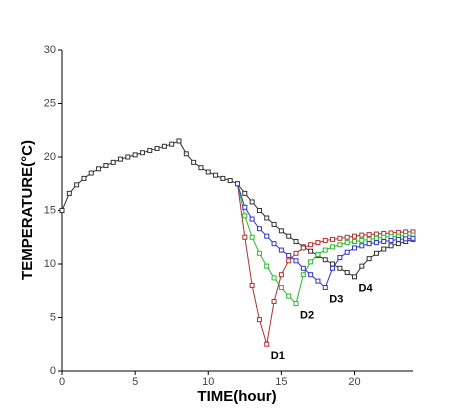 The image size is (470, 417). What do you see at coordinates (366, 289) in the screenshot?
I see `series-label: D4` at bounding box center [366, 289].